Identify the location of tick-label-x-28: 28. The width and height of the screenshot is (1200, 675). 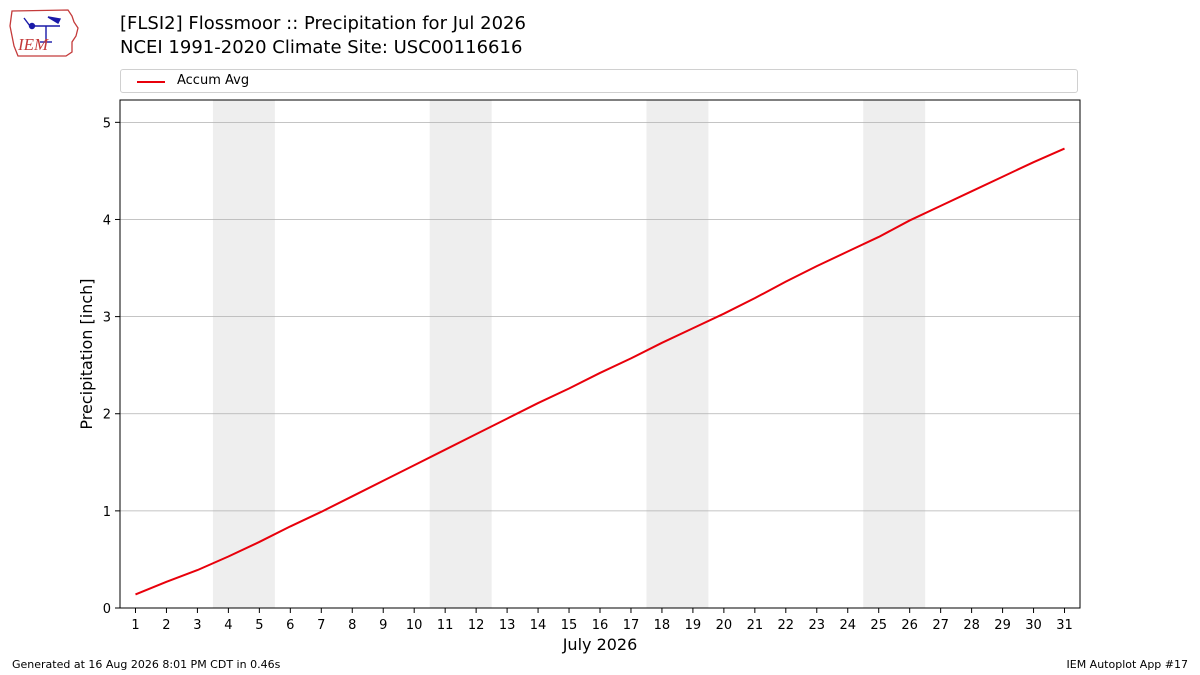
(971, 625).